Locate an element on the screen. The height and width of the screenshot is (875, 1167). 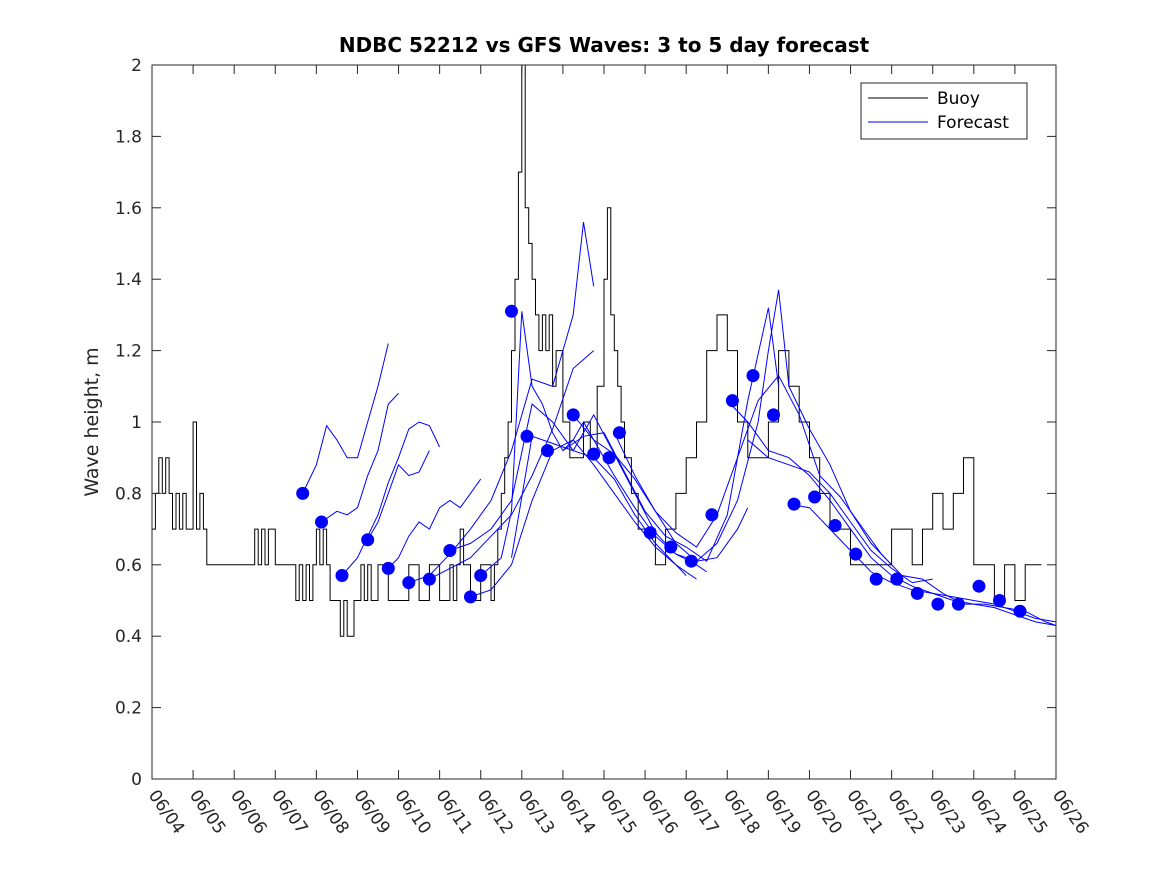
y-tick-label: 0.6 is located at coordinates (128, 566).